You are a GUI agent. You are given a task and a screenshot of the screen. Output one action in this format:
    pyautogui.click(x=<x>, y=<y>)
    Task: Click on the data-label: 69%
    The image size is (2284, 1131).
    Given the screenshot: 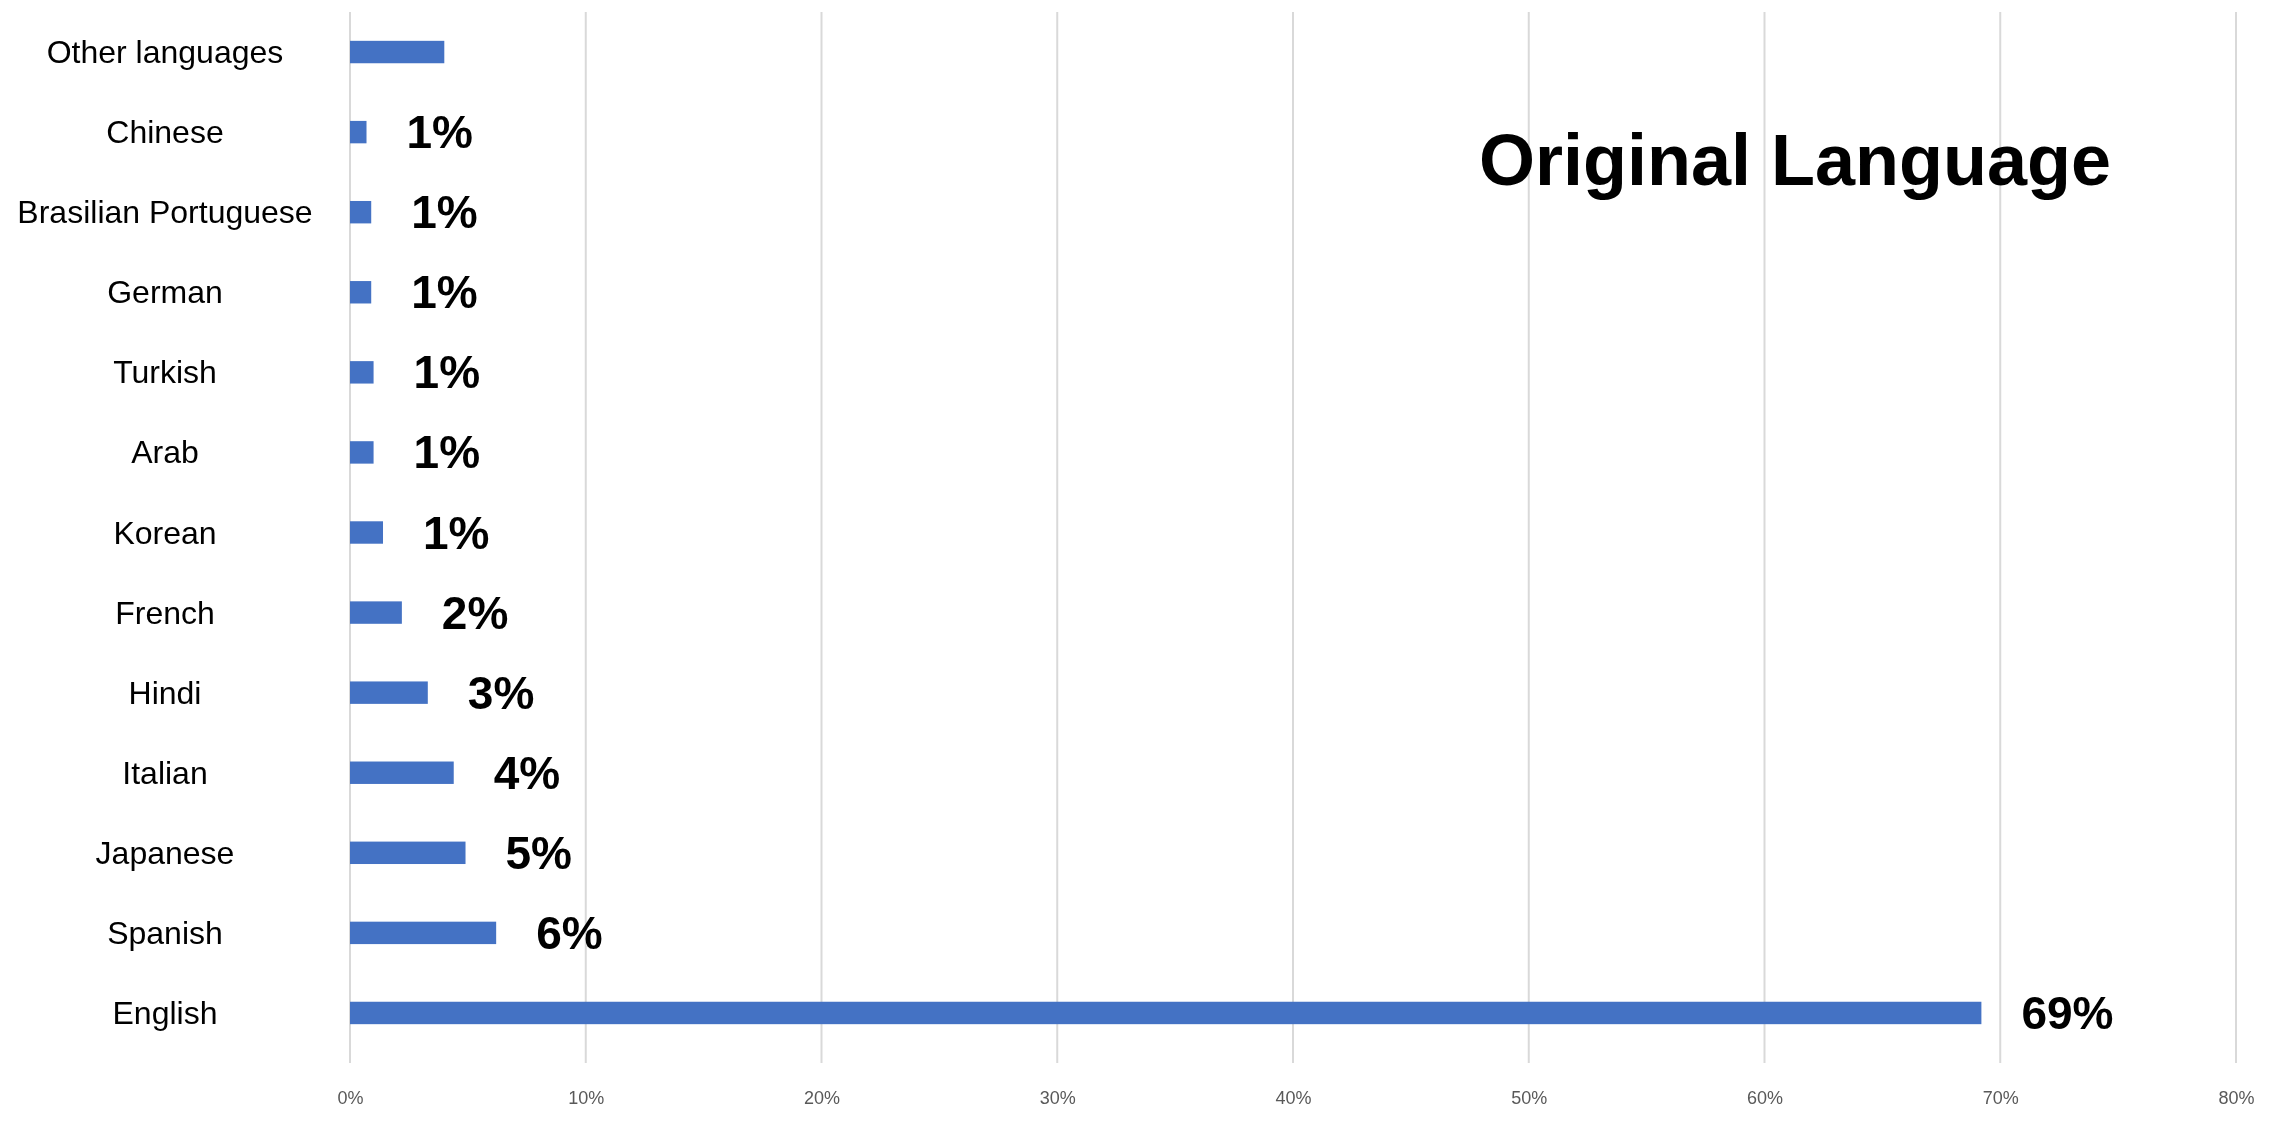 What is the action you would take?
    pyautogui.click(x=2067, y=1012)
    